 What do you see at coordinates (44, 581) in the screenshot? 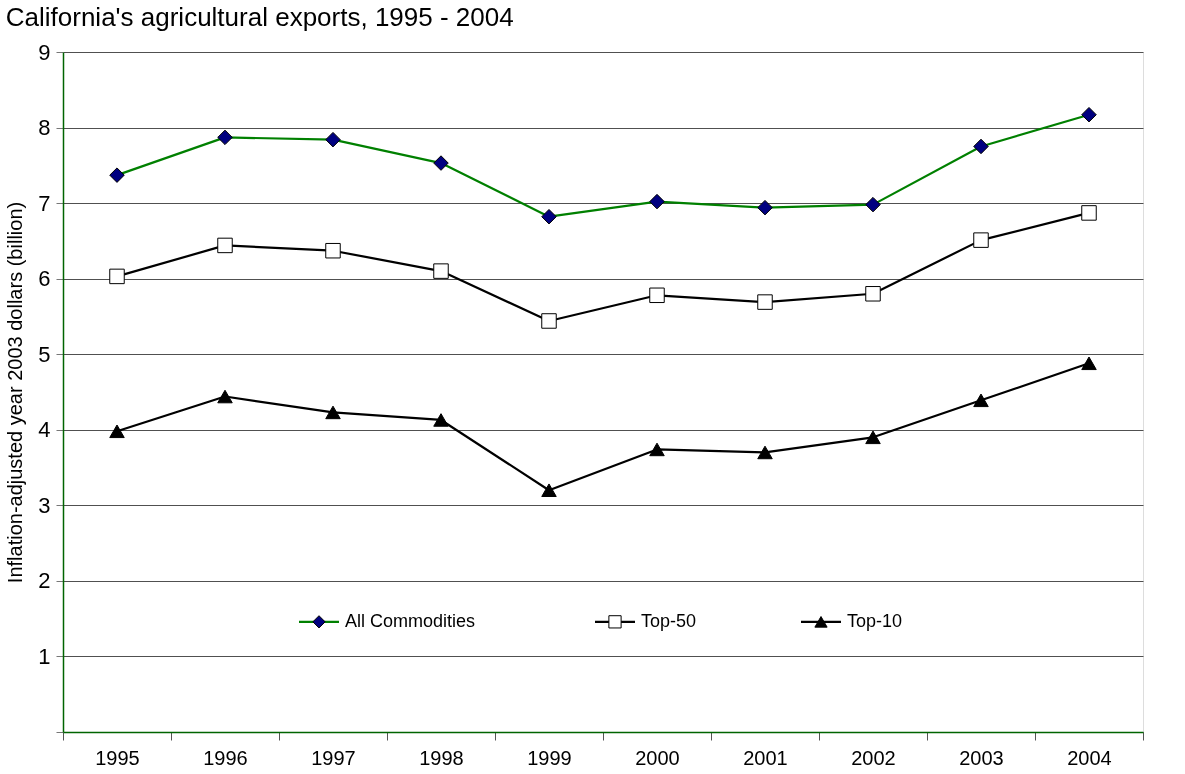
I see `y-tick-label: 2` at bounding box center [44, 581].